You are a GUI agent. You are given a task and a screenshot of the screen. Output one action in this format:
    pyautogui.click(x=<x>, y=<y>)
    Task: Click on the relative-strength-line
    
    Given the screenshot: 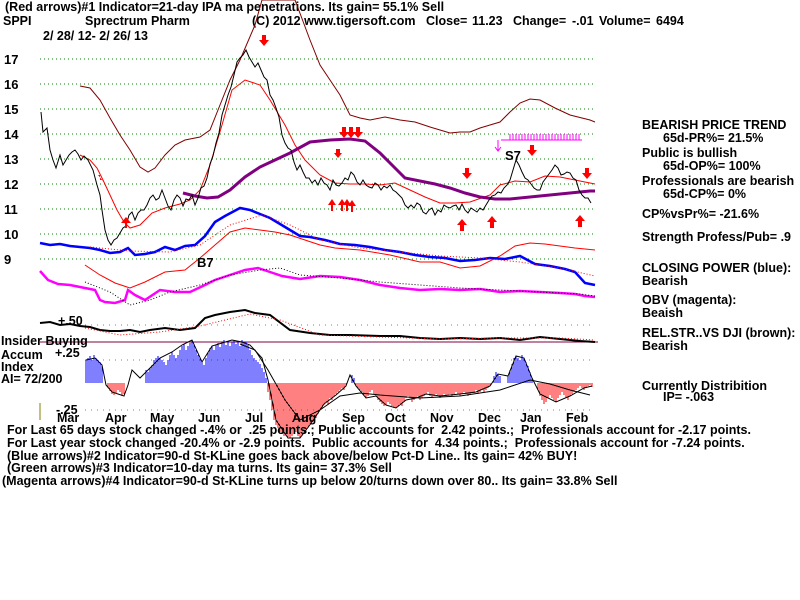 What is the action you would take?
    pyautogui.click(x=317, y=325)
    